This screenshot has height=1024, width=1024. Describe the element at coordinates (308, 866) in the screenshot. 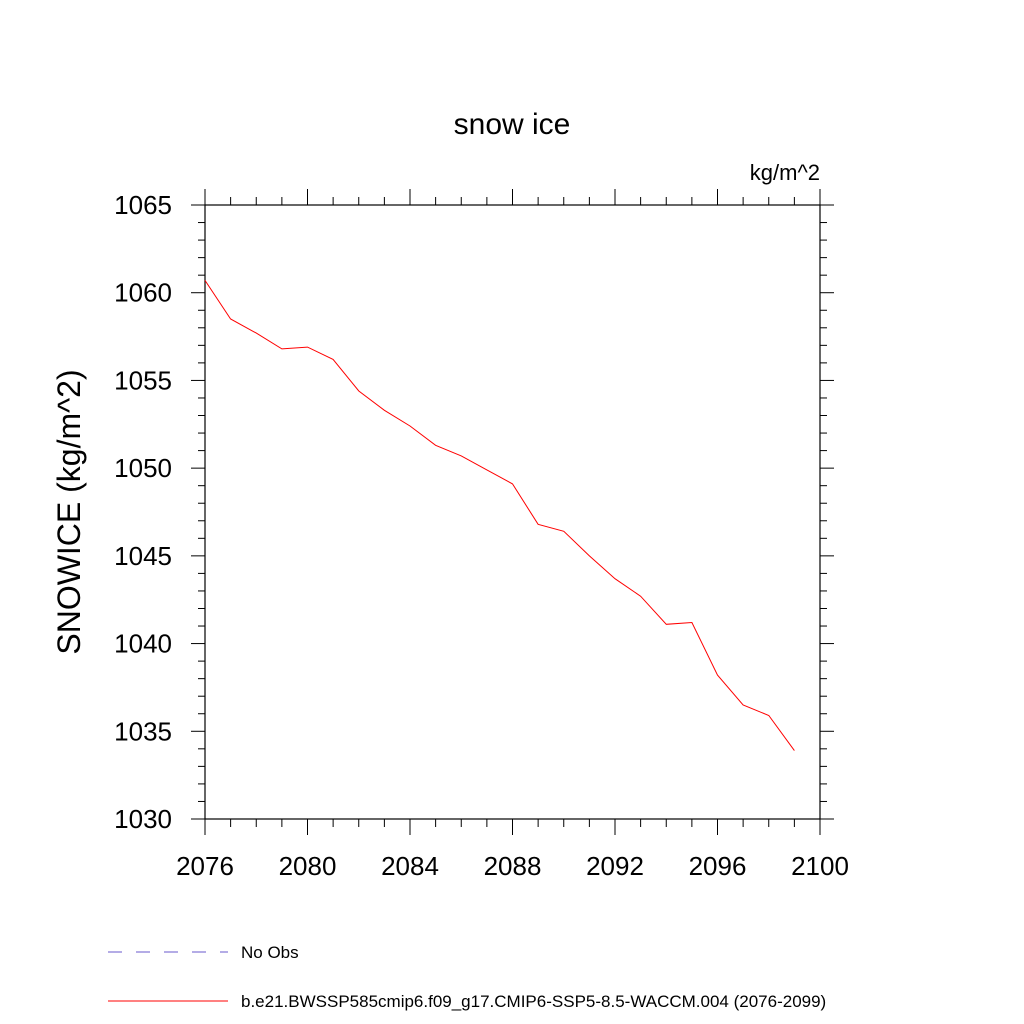

I see `x-tick-label: 2080` at that location.